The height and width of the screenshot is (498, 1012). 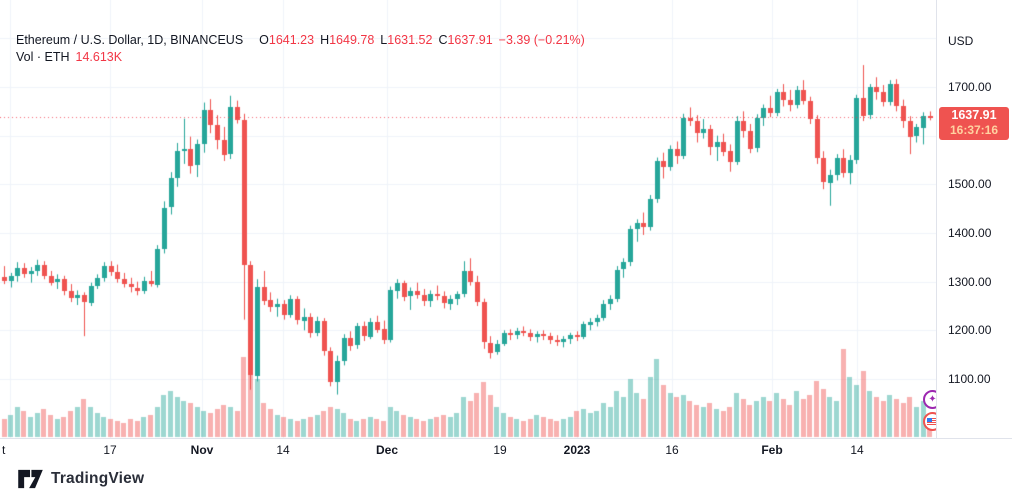 What do you see at coordinates (974, 130) in the screenshot?
I see `bar-countdown: 16:37:16` at bounding box center [974, 130].